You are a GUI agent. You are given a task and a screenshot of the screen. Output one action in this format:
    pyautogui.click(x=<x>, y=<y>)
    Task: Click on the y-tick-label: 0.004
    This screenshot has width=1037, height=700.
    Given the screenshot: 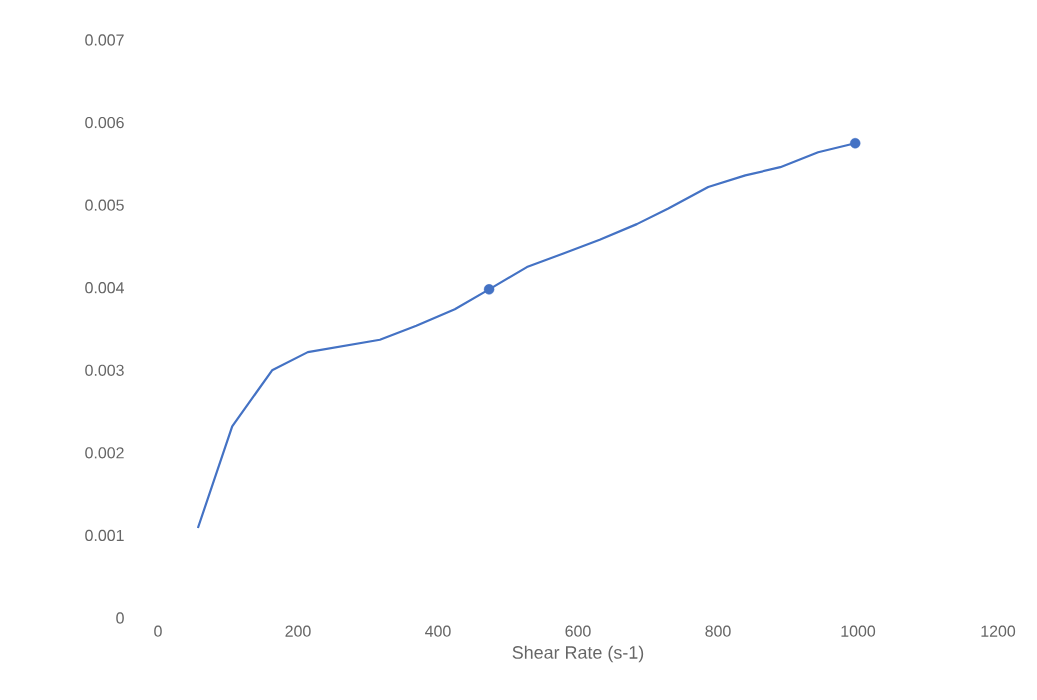 What is the action you would take?
    pyautogui.click(x=104, y=288)
    